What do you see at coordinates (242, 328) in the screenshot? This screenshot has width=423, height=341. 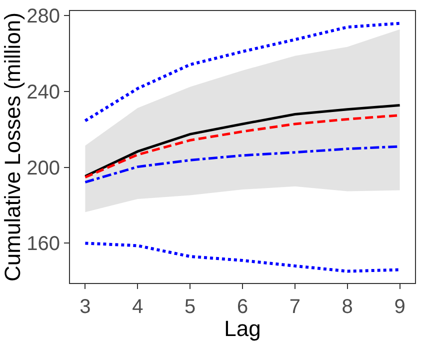 I see `x-axis-title: Lag` at bounding box center [242, 328].